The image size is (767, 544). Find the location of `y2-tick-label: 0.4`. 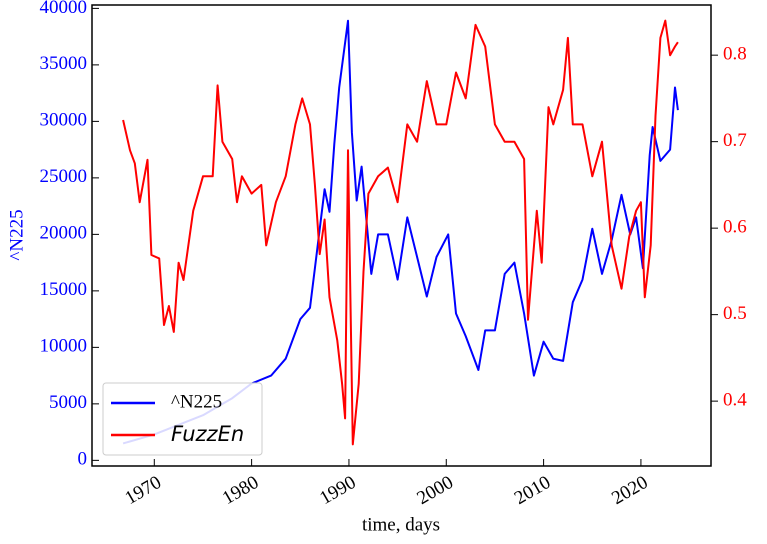

y2-tick-label: 0.4 is located at coordinates (735, 399).